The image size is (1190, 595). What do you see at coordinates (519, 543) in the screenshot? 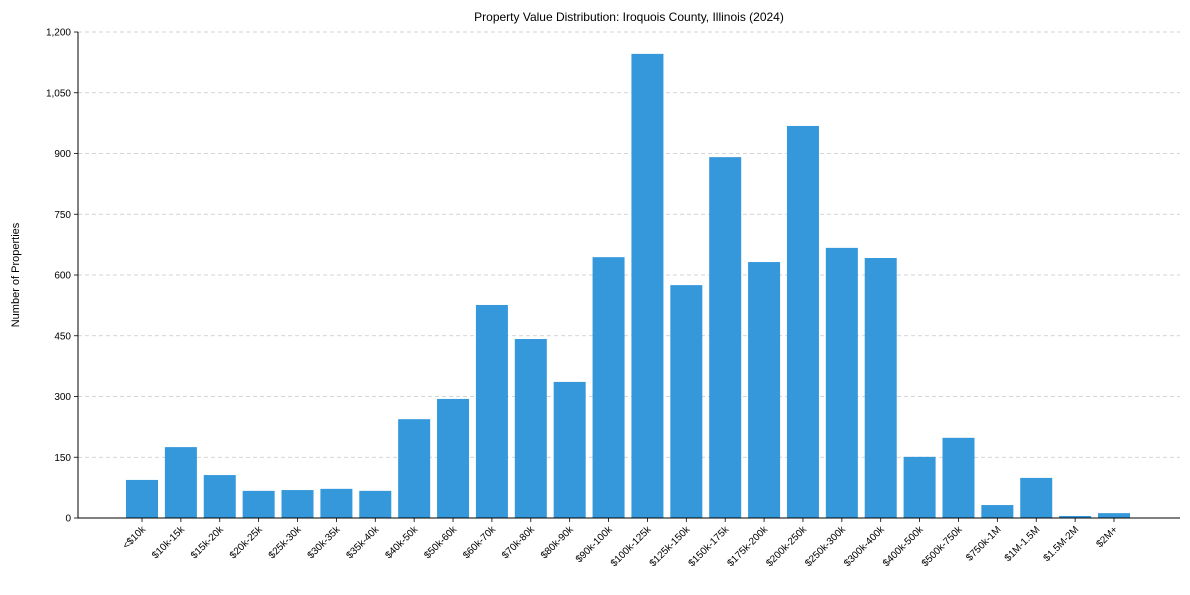
I see `x-tick-label: $70k-80k` at bounding box center [519, 543].